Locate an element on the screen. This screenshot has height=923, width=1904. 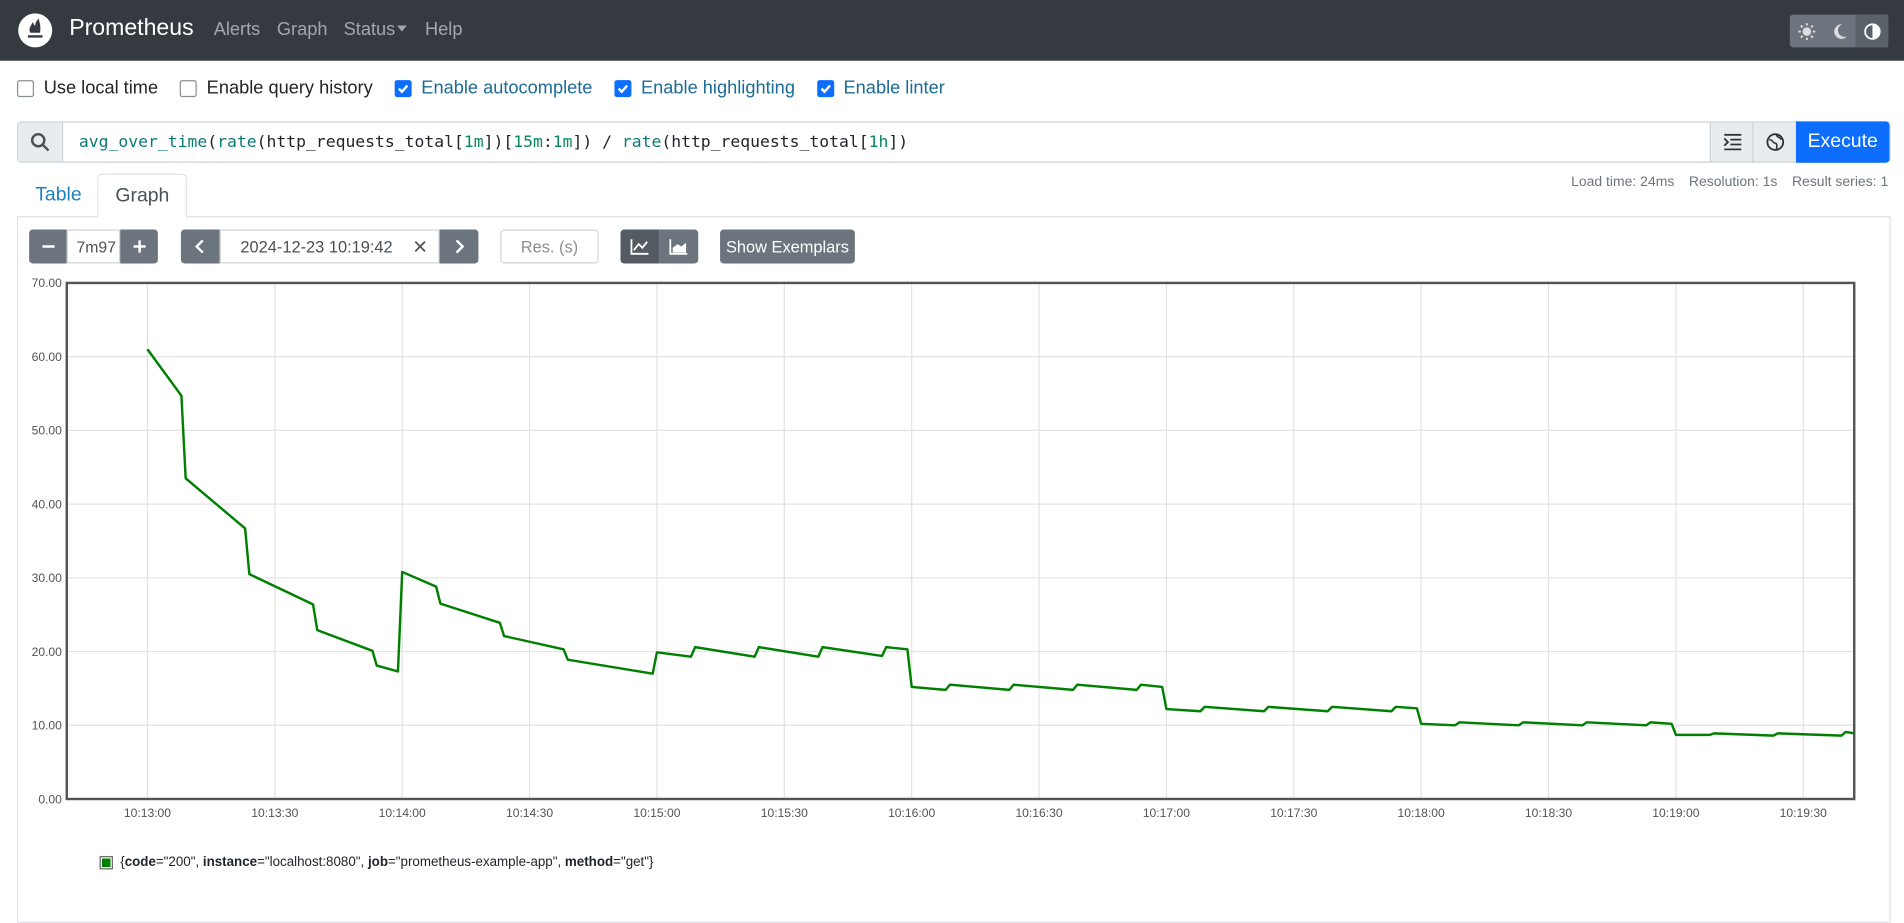
x-tick-label: 10:15:30 is located at coordinates (784, 813).